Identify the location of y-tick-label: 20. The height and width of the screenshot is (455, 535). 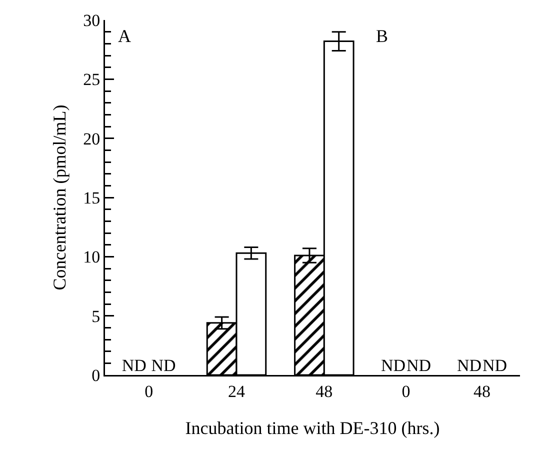
(91, 138).